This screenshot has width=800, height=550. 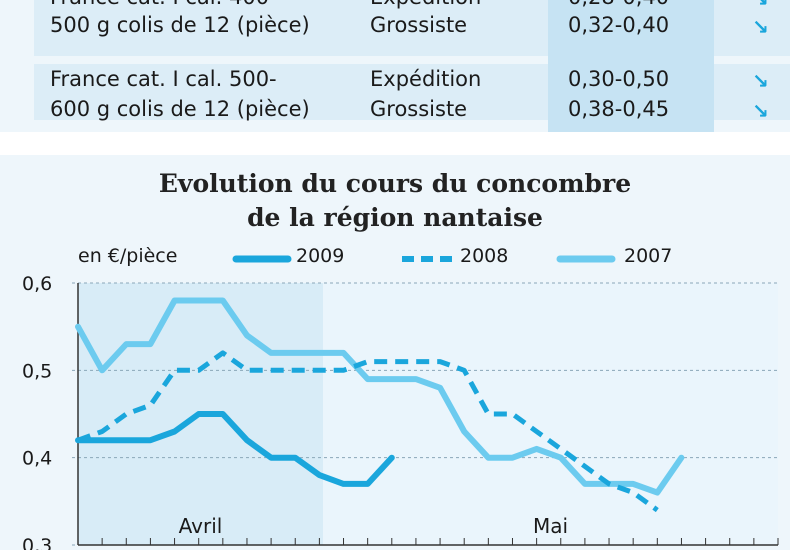 I want to click on y-tick-label: 0,5, so click(x=37, y=371).